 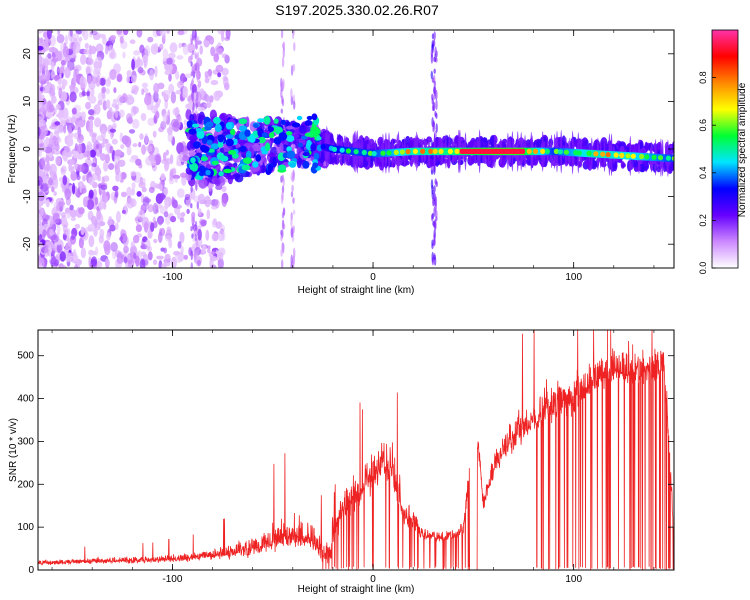 What do you see at coordinates (373, 579) in the screenshot?
I see `snr-xtick-label: 0` at bounding box center [373, 579].